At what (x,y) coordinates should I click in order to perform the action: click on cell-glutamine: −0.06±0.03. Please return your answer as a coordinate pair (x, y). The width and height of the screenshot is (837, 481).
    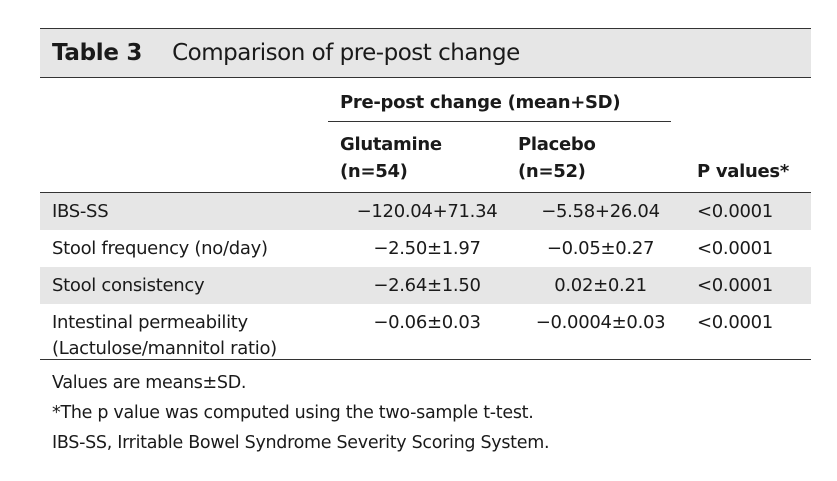
    Looking at the image, I should click on (427, 322).